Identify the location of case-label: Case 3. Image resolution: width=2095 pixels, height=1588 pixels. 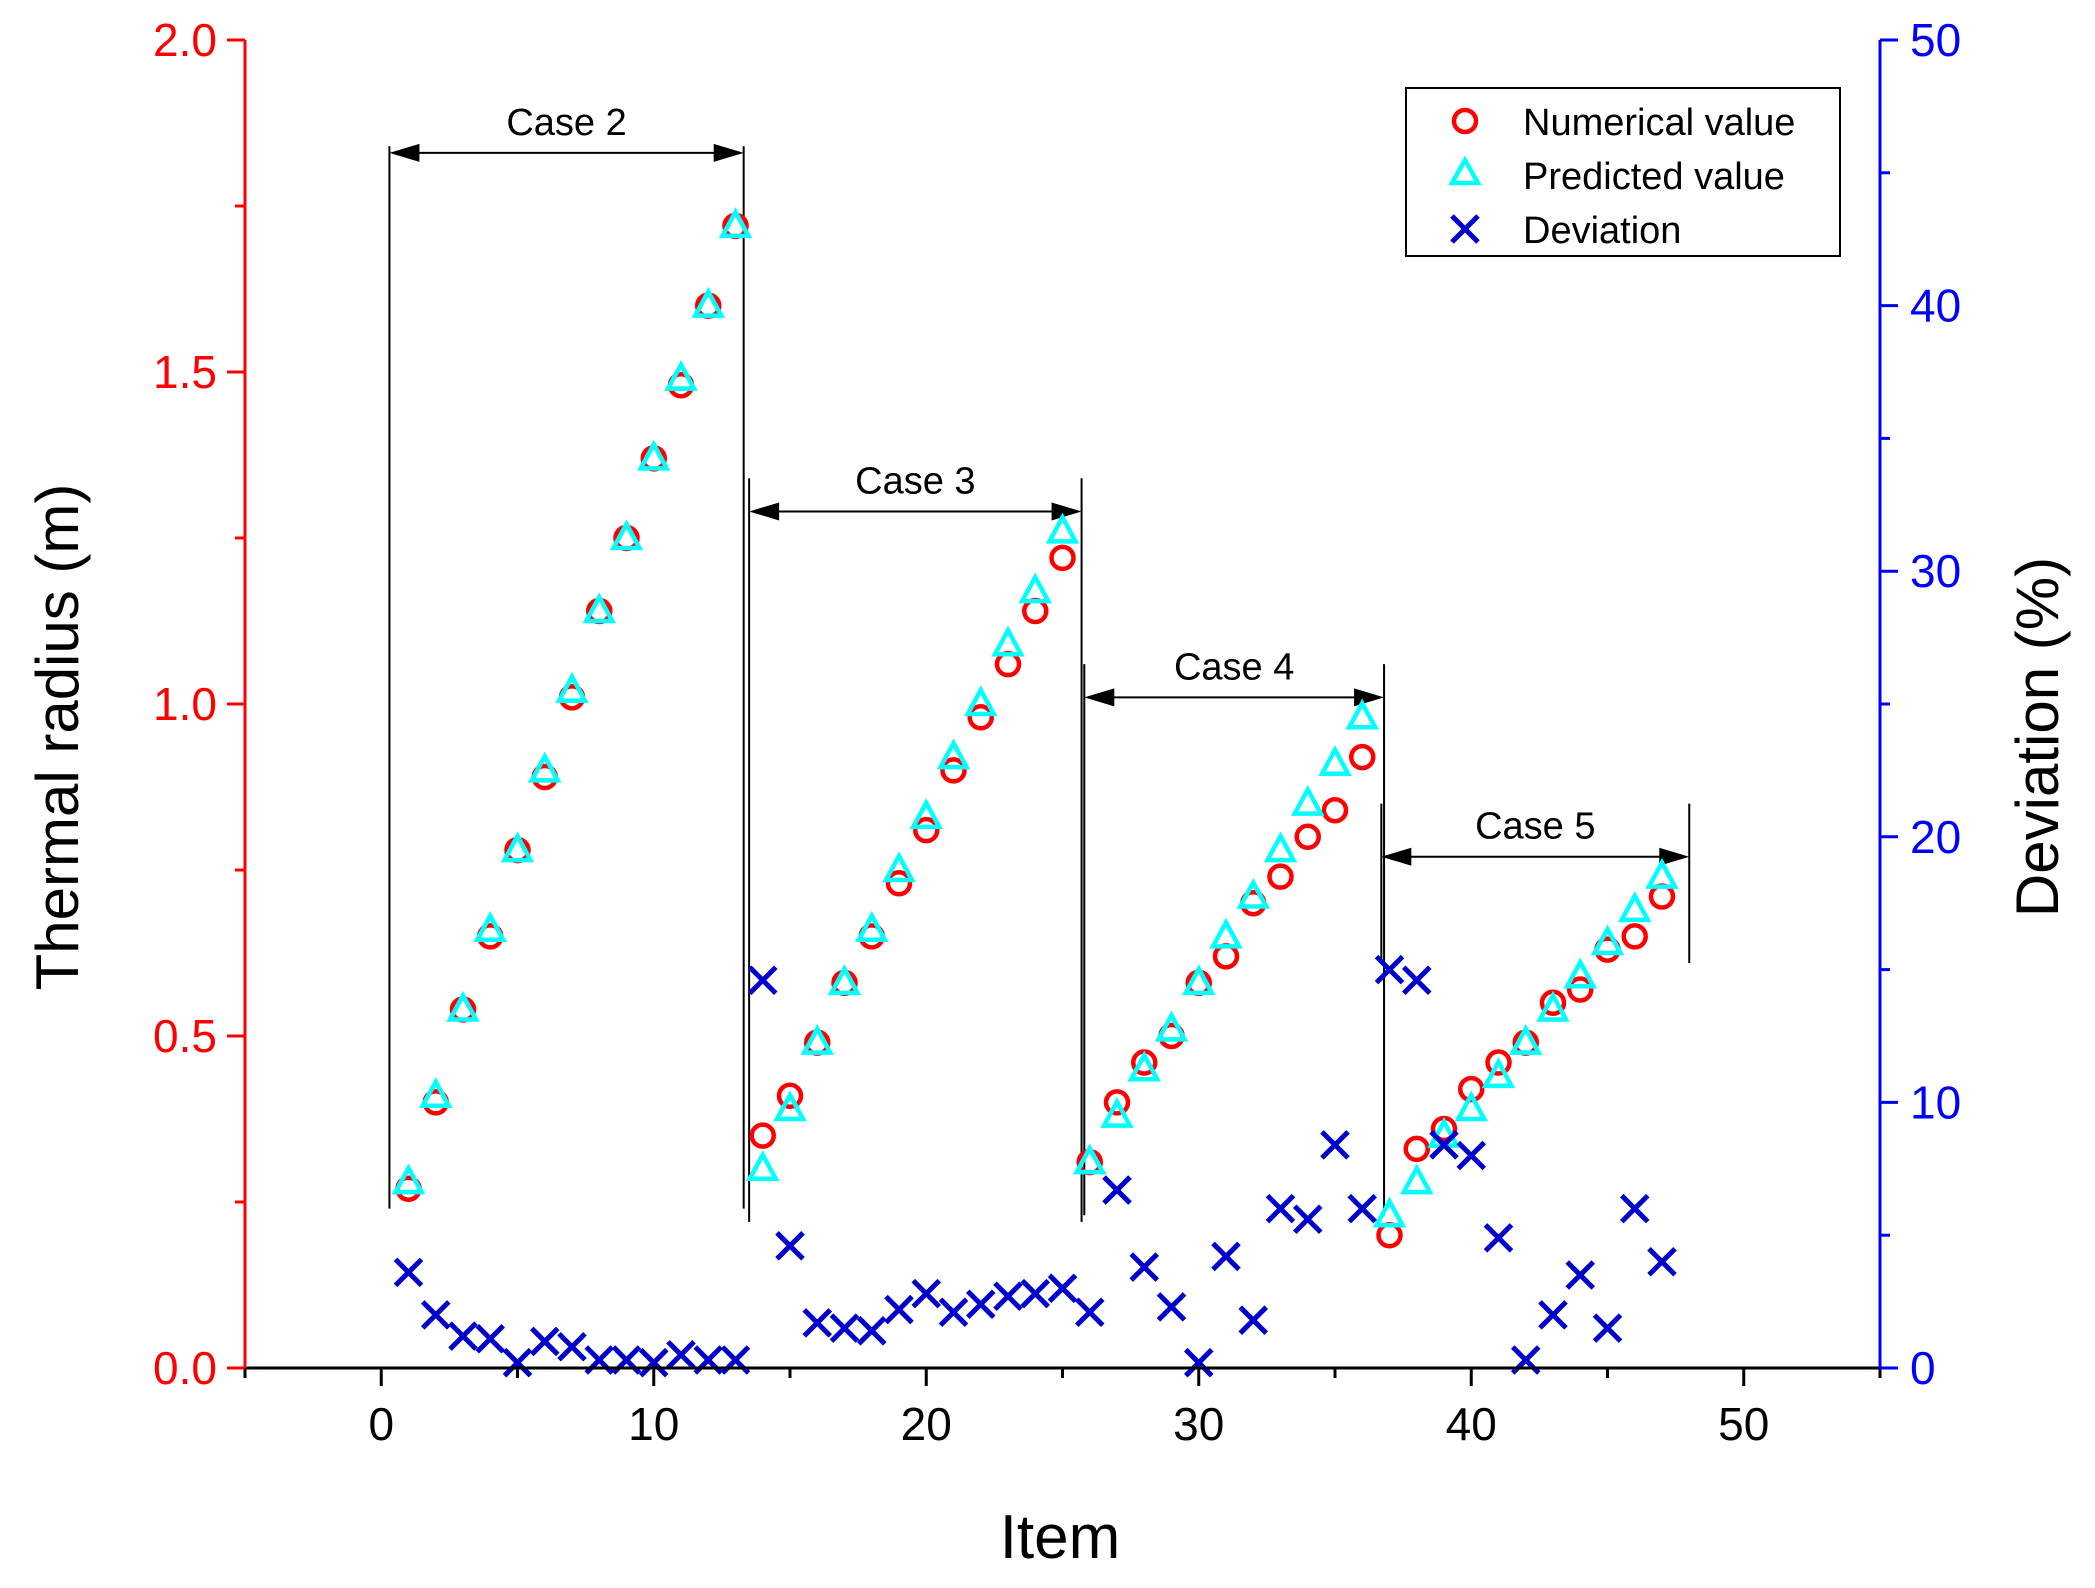
(915, 481).